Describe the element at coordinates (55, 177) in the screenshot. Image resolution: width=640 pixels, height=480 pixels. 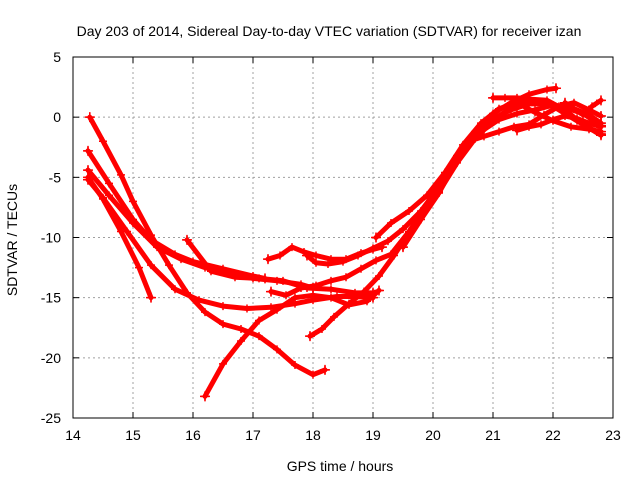
I see `y-tick-label: -5` at that location.